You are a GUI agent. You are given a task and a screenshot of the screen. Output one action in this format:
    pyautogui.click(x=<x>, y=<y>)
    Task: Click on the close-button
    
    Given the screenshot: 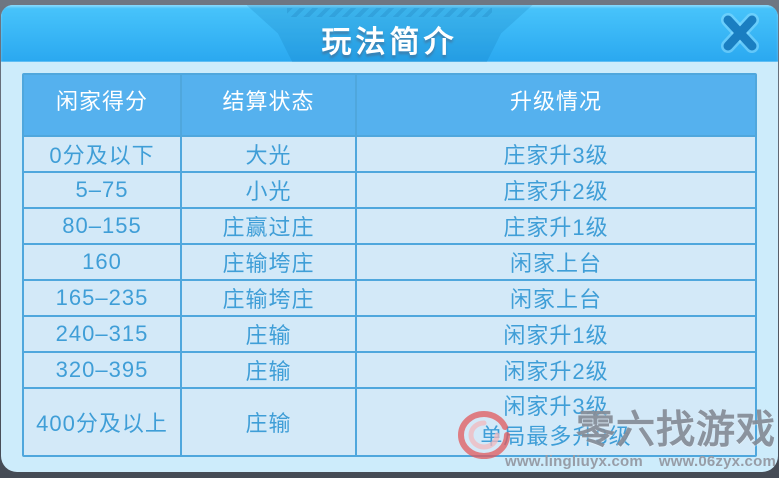 What is the action you would take?
    pyautogui.click(x=740, y=34)
    